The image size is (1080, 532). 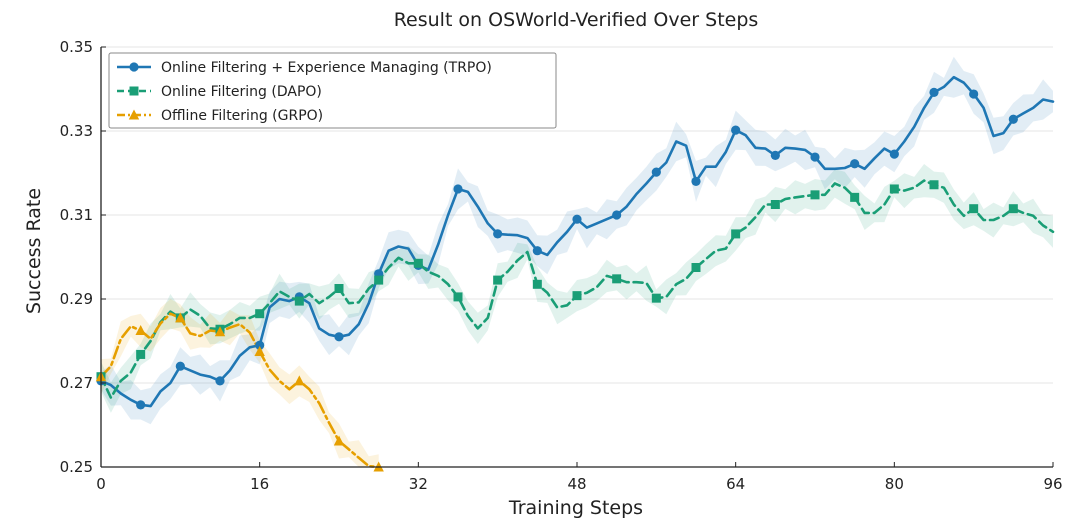 I want to click on x-tick-label: 16, so click(x=259, y=484).